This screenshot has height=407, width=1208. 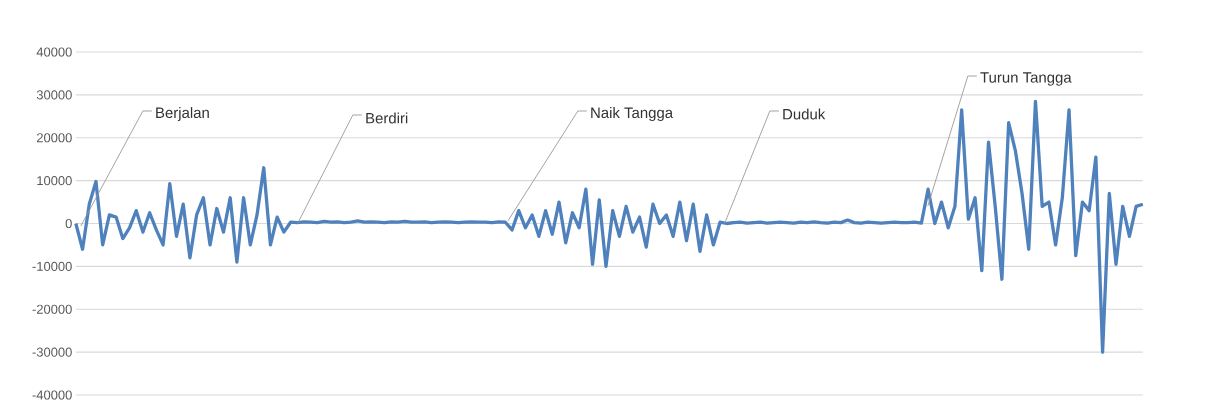 I want to click on y-tick-label: 10000, so click(x=54, y=181).